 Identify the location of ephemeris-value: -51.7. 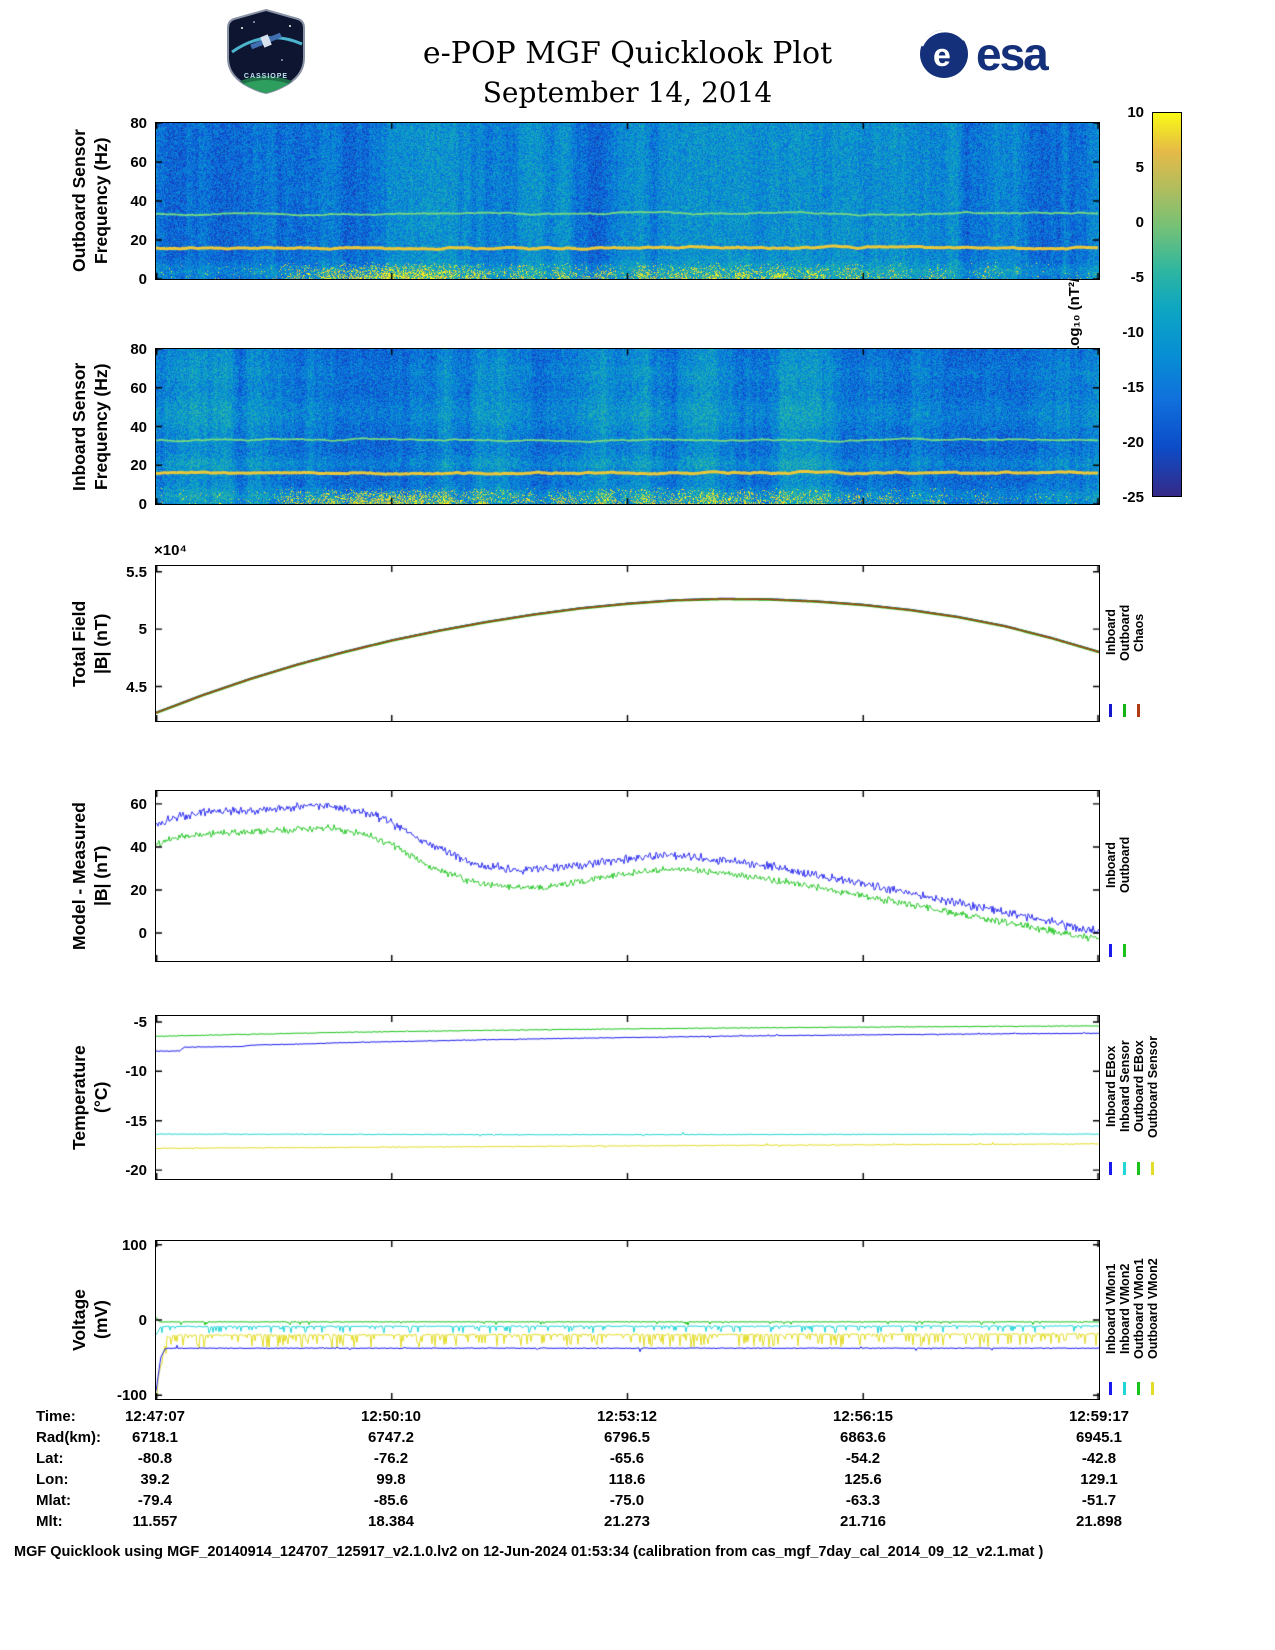
(1099, 1500).